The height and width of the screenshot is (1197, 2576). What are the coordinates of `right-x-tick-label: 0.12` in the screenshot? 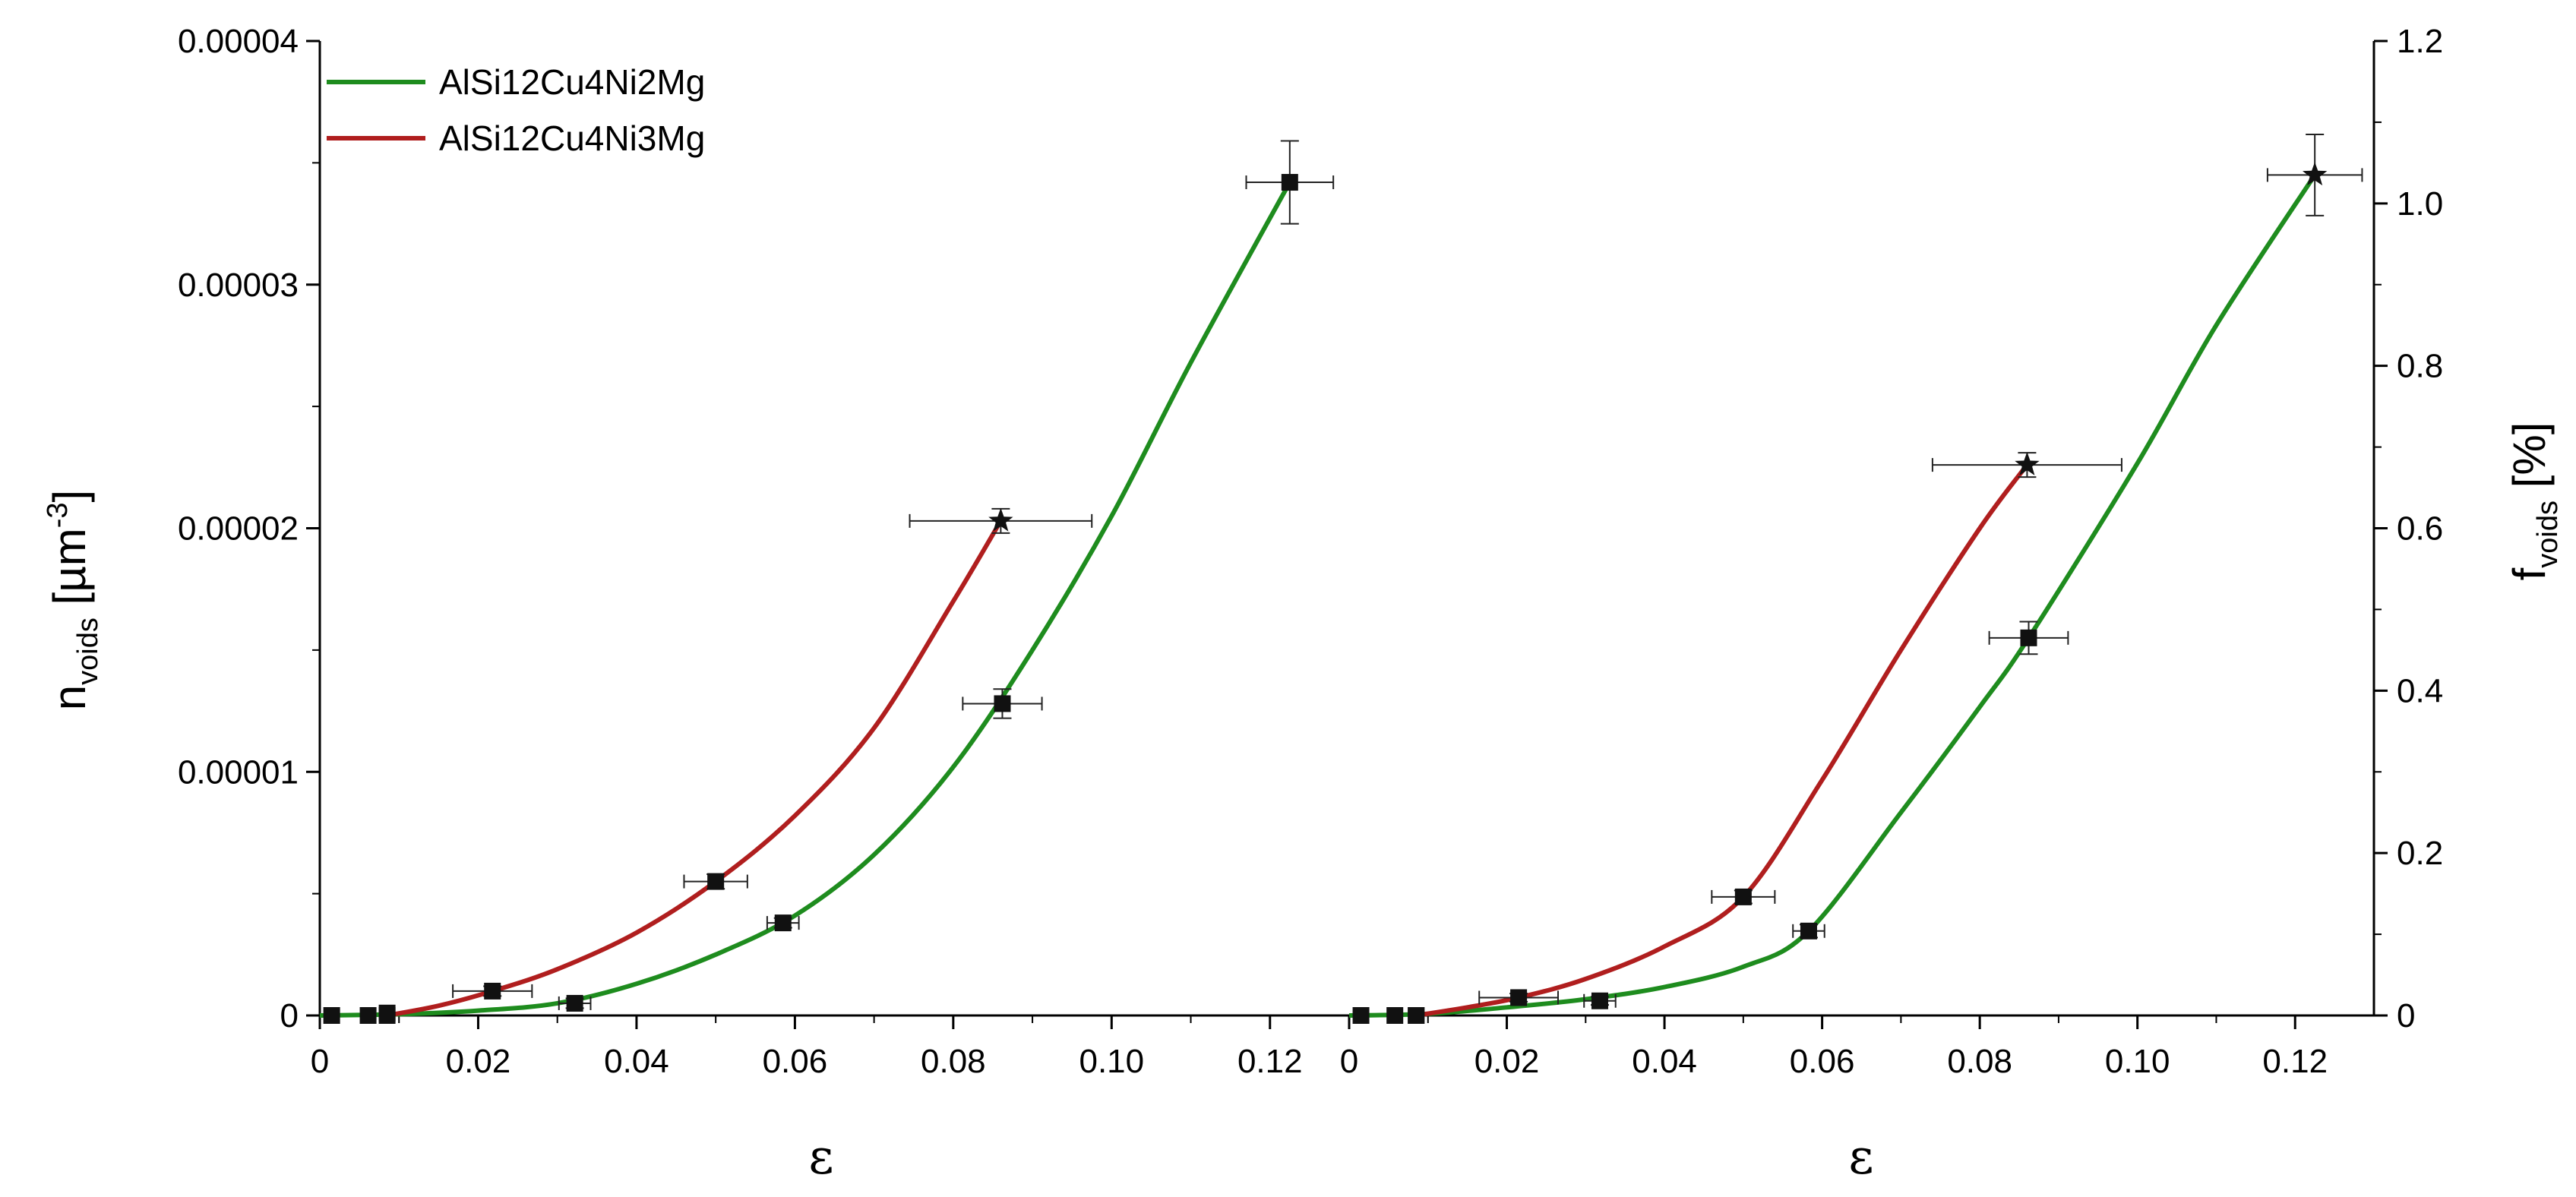 It's located at (2295, 1061).